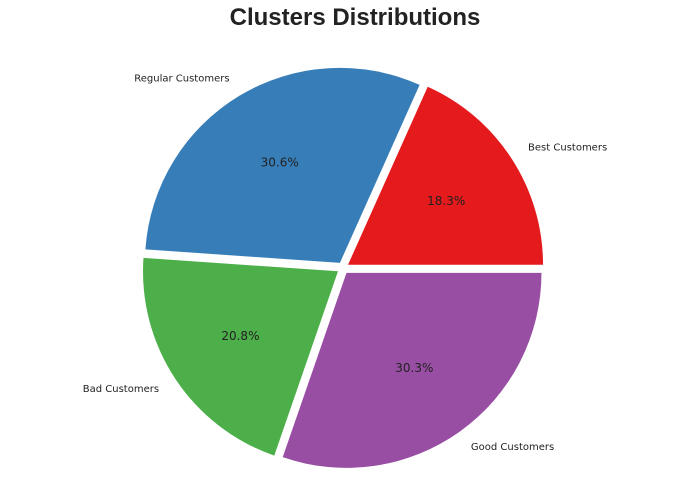 This screenshot has height=494, width=683. Describe the element at coordinates (121, 389) in the screenshot. I see `slice-label-bad-customers: Bad Customers` at that location.